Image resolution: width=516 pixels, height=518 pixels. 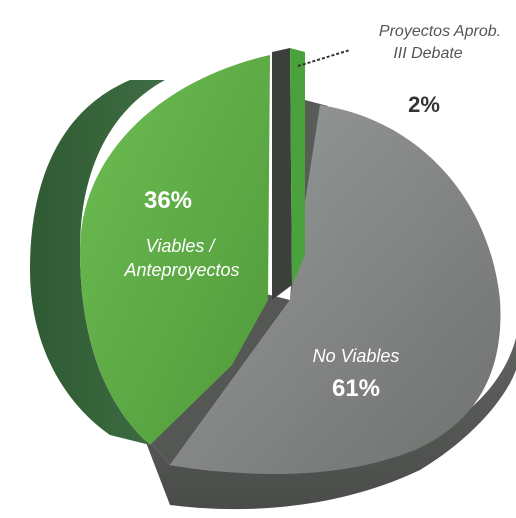 I want to click on slice-aprob, so click(x=297, y=166).